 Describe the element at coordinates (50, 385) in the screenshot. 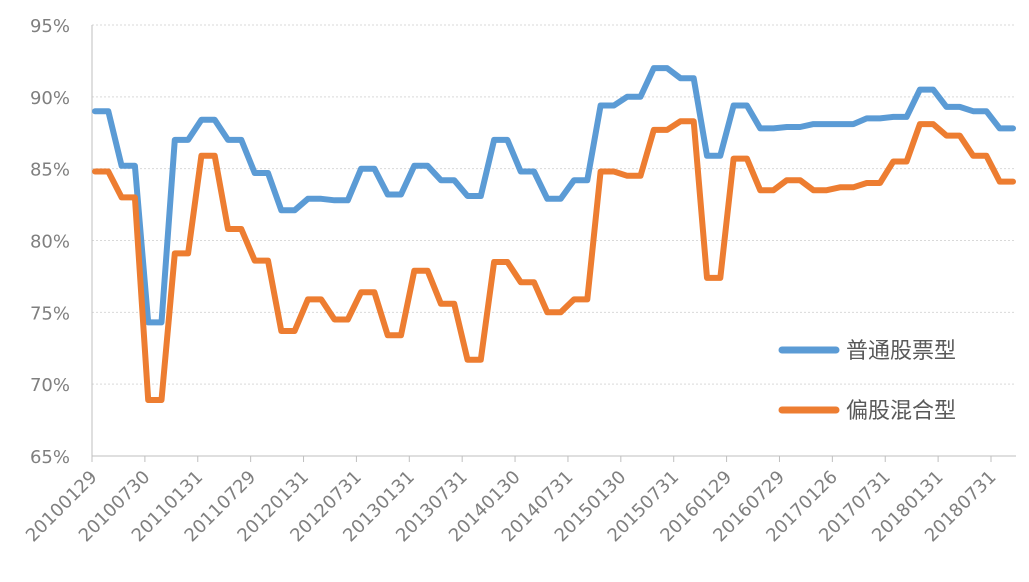

I see `y-tick-label: 70%` at that location.